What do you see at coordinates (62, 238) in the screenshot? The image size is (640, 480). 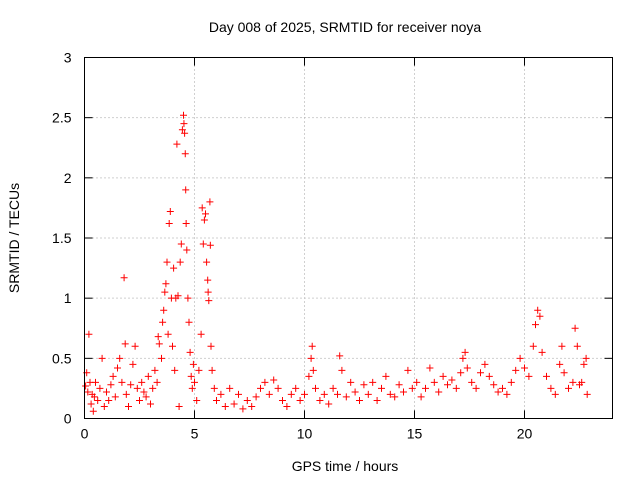 I see `y-tick-label: 1.5` at bounding box center [62, 238].